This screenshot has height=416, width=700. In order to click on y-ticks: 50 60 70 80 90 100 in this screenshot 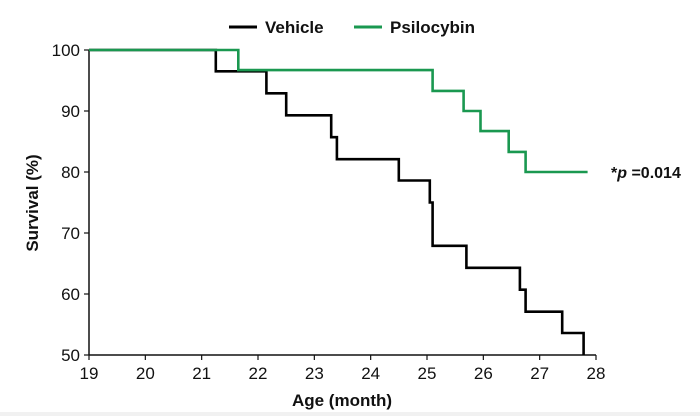, I will do `click(70, 203)`.